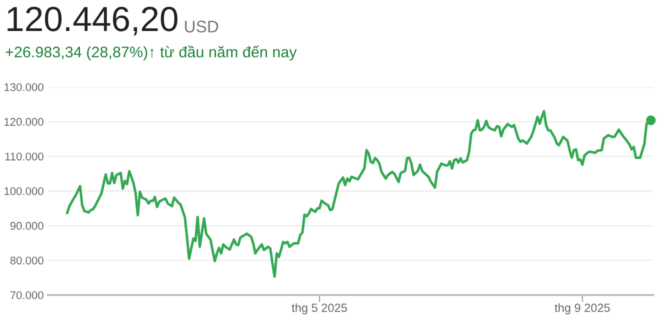 The image size is (665, 325). I want to click on chart-subtitle: +26.983,34 (28,87%)↑ từ đầu năm đến nay, so click(151, 53).